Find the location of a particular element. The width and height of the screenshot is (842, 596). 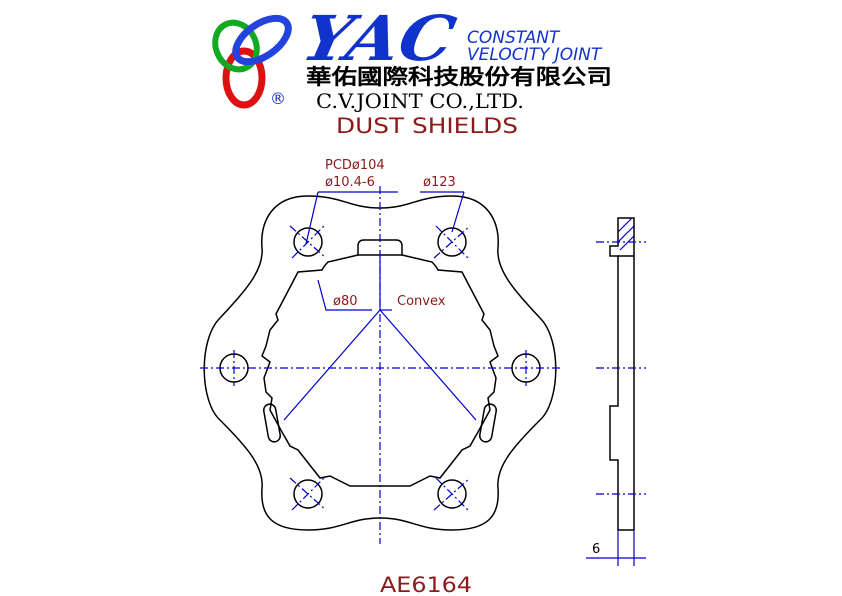

side-view: 6 is located at coordinates (616, 391).